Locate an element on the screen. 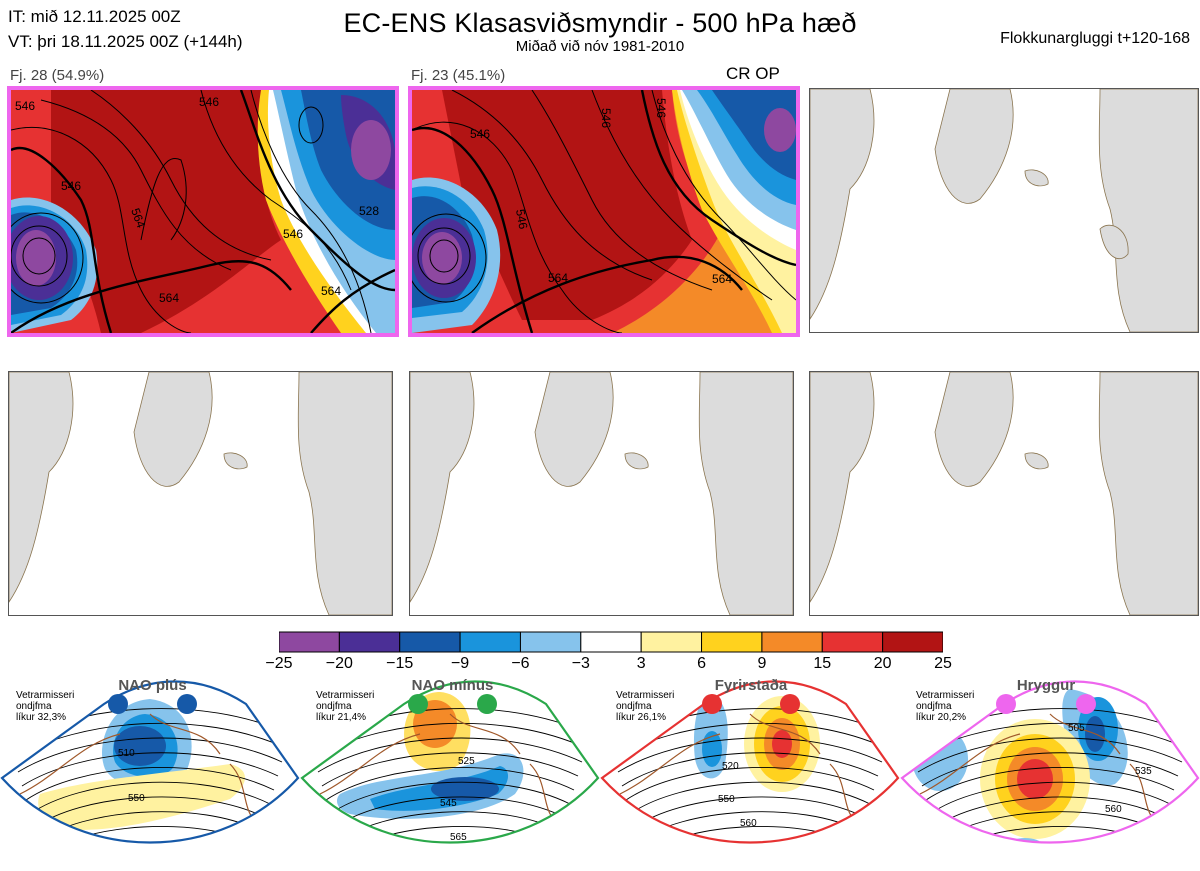 The image size is (1200, 871). page-subtitle: Miðað við nóv 1981-2010 is located at coordinates (600, 46).